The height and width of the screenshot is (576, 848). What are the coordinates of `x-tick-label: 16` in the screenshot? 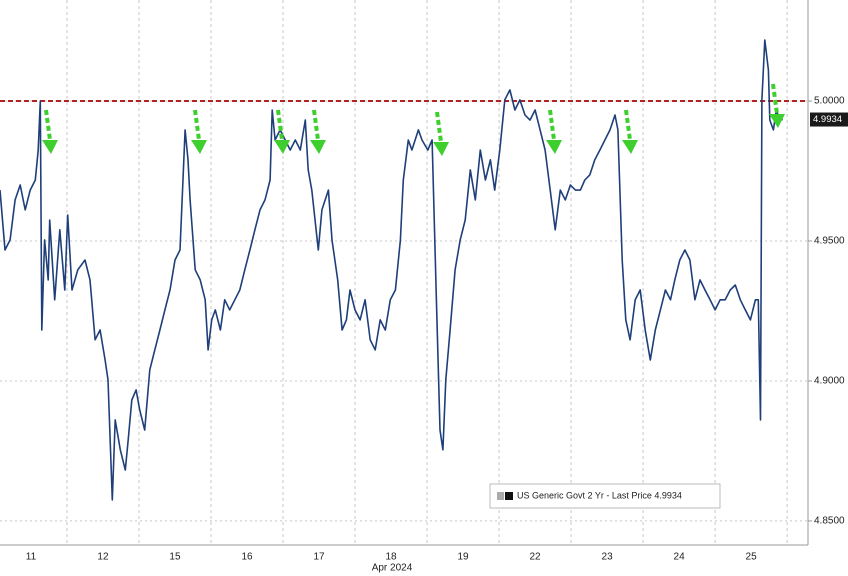 It's located at (247, 557).